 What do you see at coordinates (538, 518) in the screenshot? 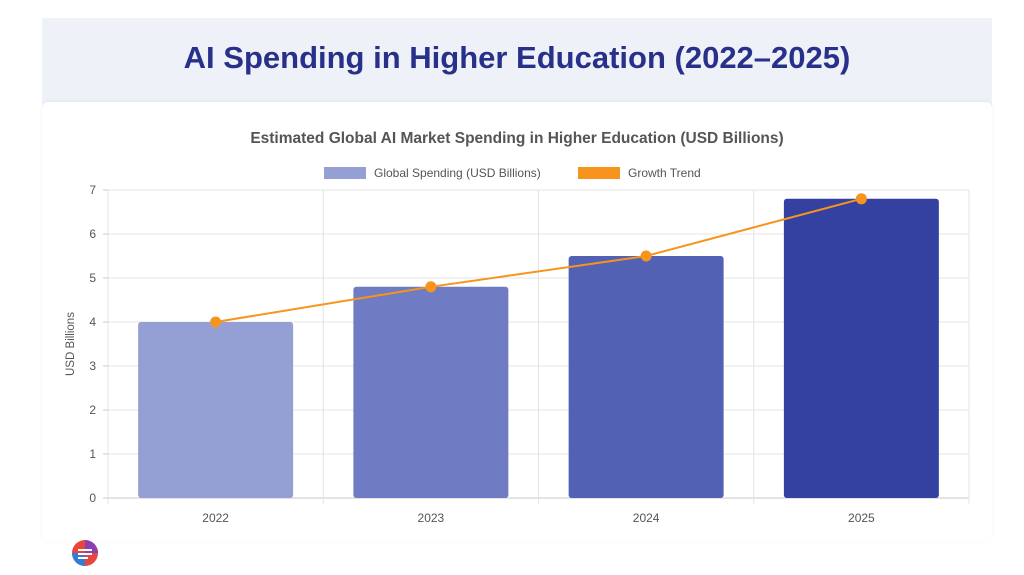
I see `x-axis-ticks: 2022 2023 2024 2025` at bounding box center [538, 518].